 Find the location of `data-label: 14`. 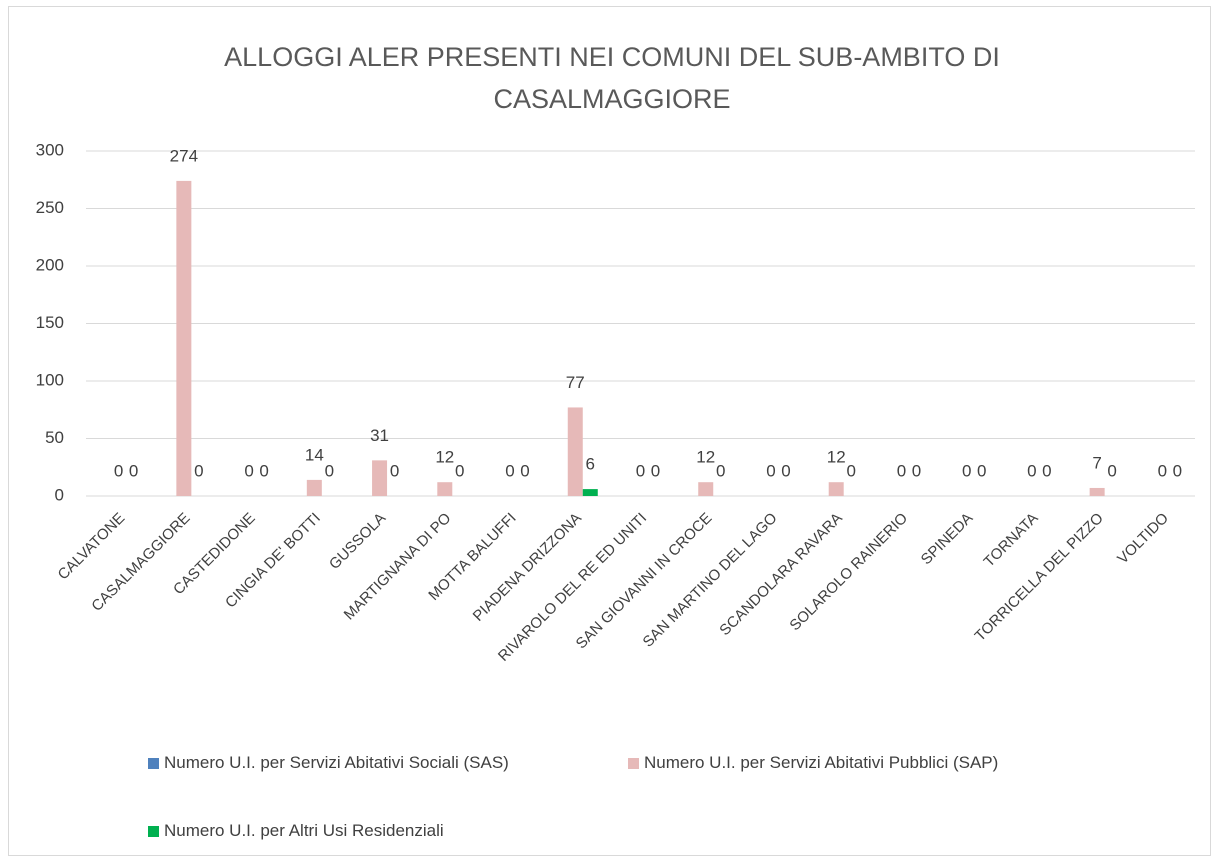

data-label: 14 is located at coordinates (314, 454).